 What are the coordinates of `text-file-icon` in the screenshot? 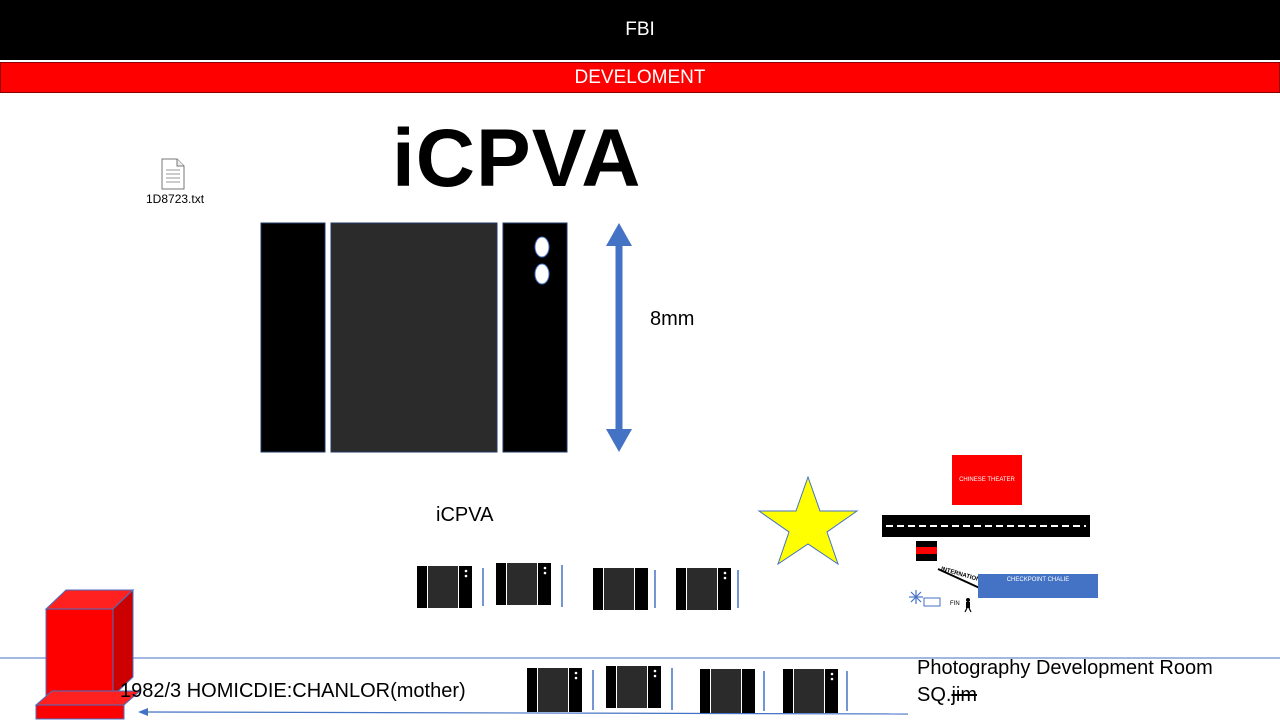 It's located at (173, 174).